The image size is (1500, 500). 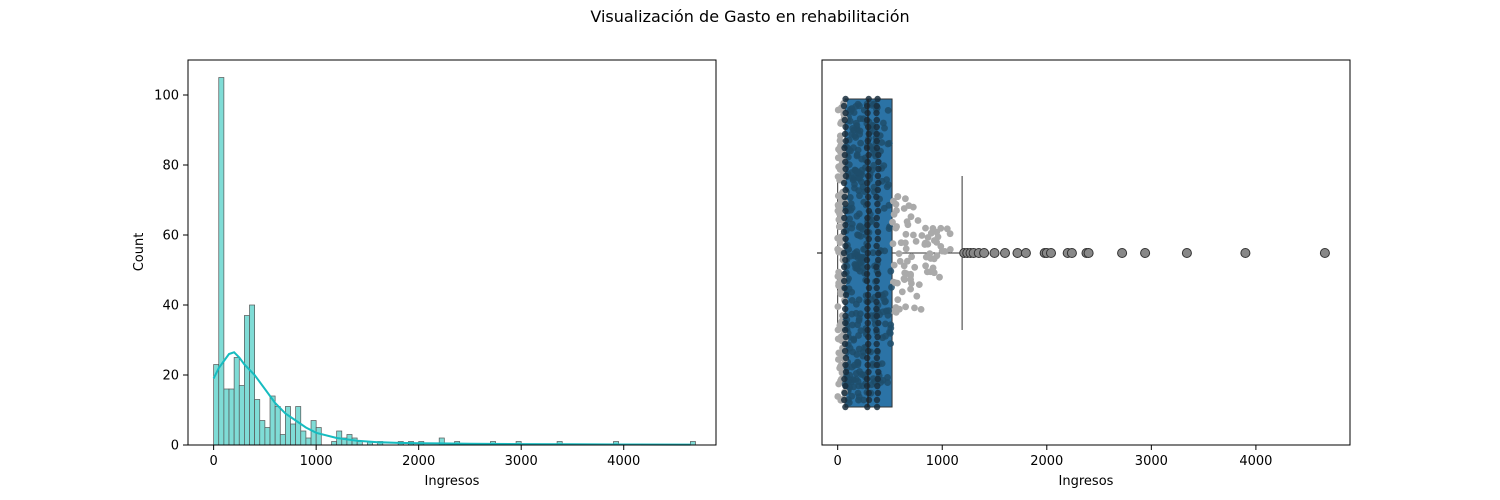 I want to click on swarm-points, so click(x=894, y=253).